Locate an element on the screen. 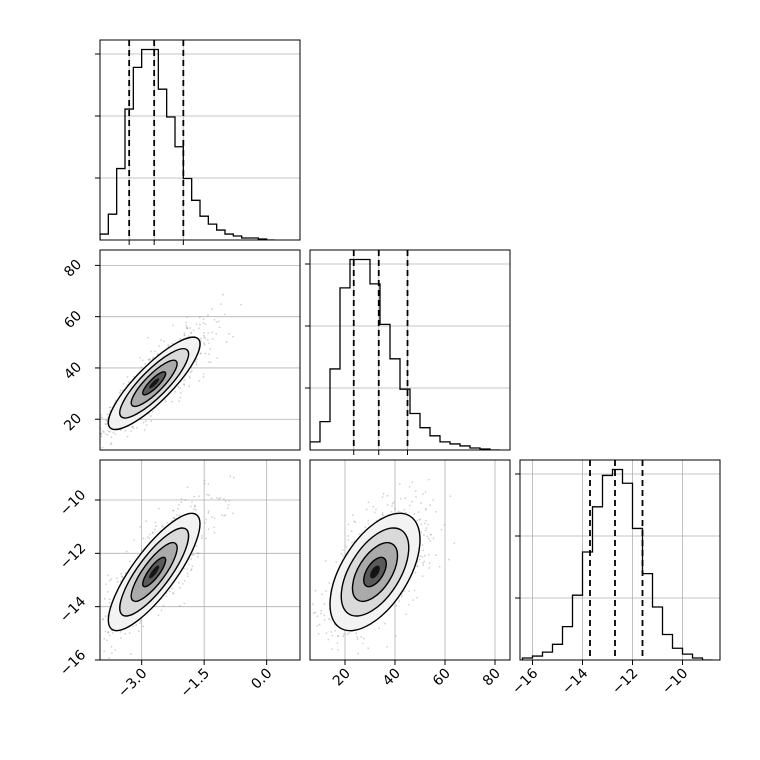  plot-area is located at coordinates (620, 560).